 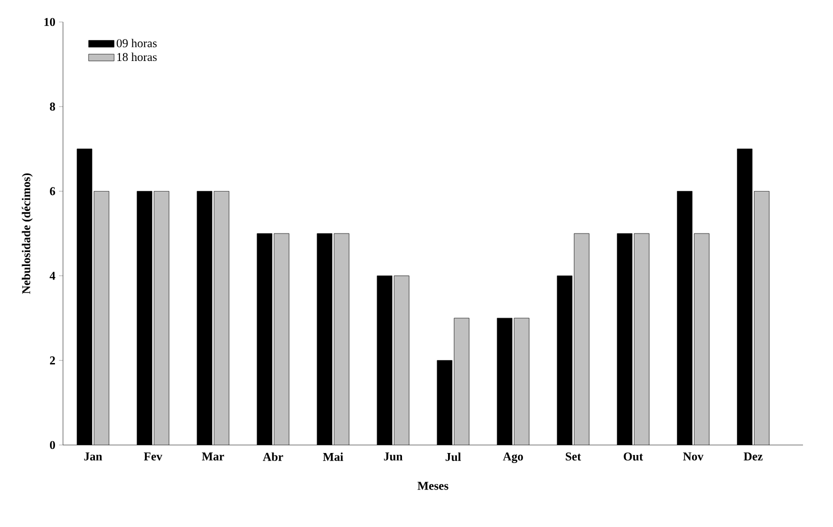 What do you see at coordinates (693, 456) in the screenshot?
I see `x-tick-label: Nov` at bounding box center [693, 456].